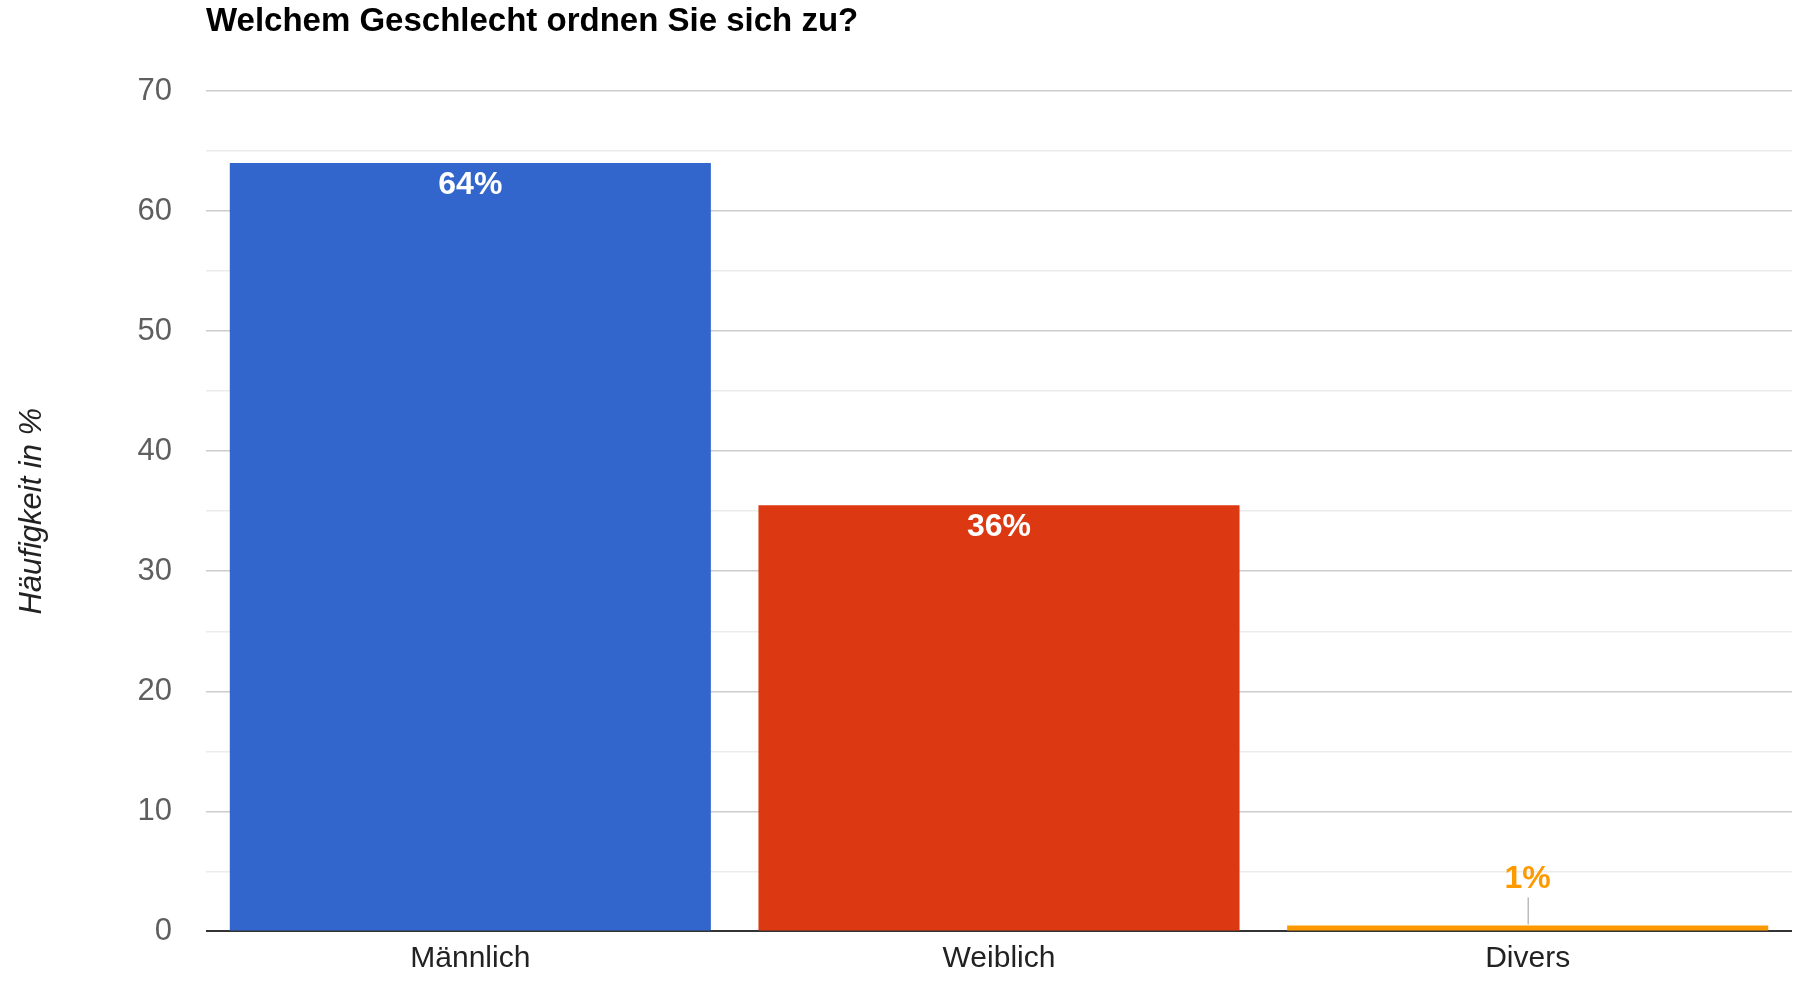 The image size is (1793, 984). What do you see at coordinates (154, 449) in the screenshot?
I see `y-tick-label: 40` at bounding box center [154, 449].